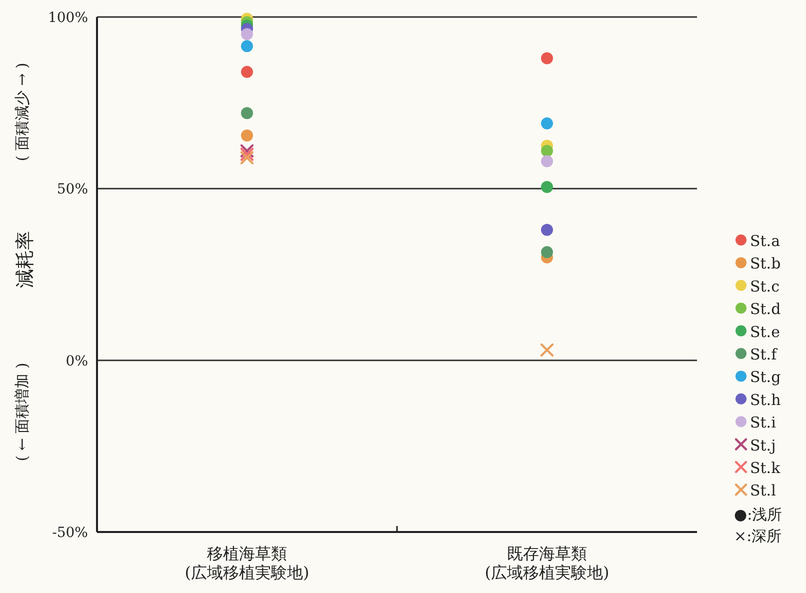 The image size is (806, 593). What do you see at coordinates (758, 514) in the screenshot?
I see `text: ●:浅所` at bounding box center [758, 514].